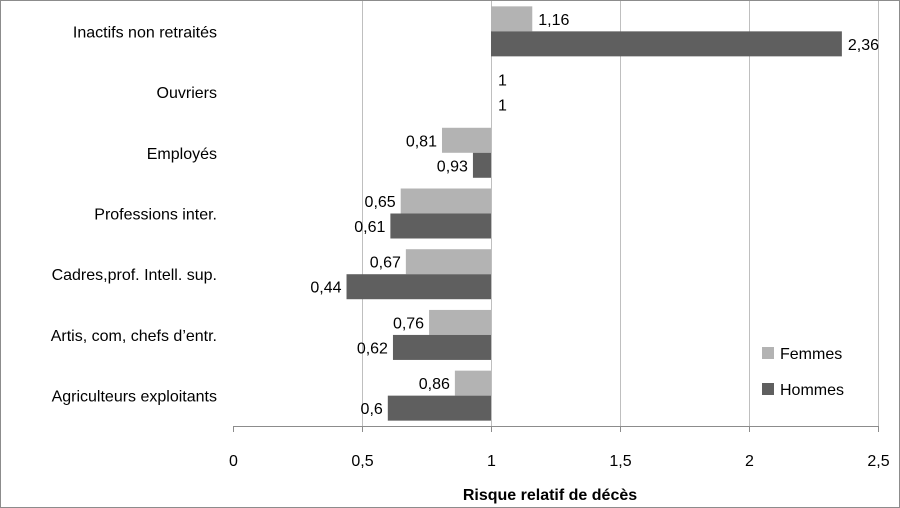 Image resolution: width=900 pixels, height=508 pixels. What do you see at coordinates (768, 389) in the screenshot?
I see `legend-swatch-hommes` at bounding box center [768, 389].